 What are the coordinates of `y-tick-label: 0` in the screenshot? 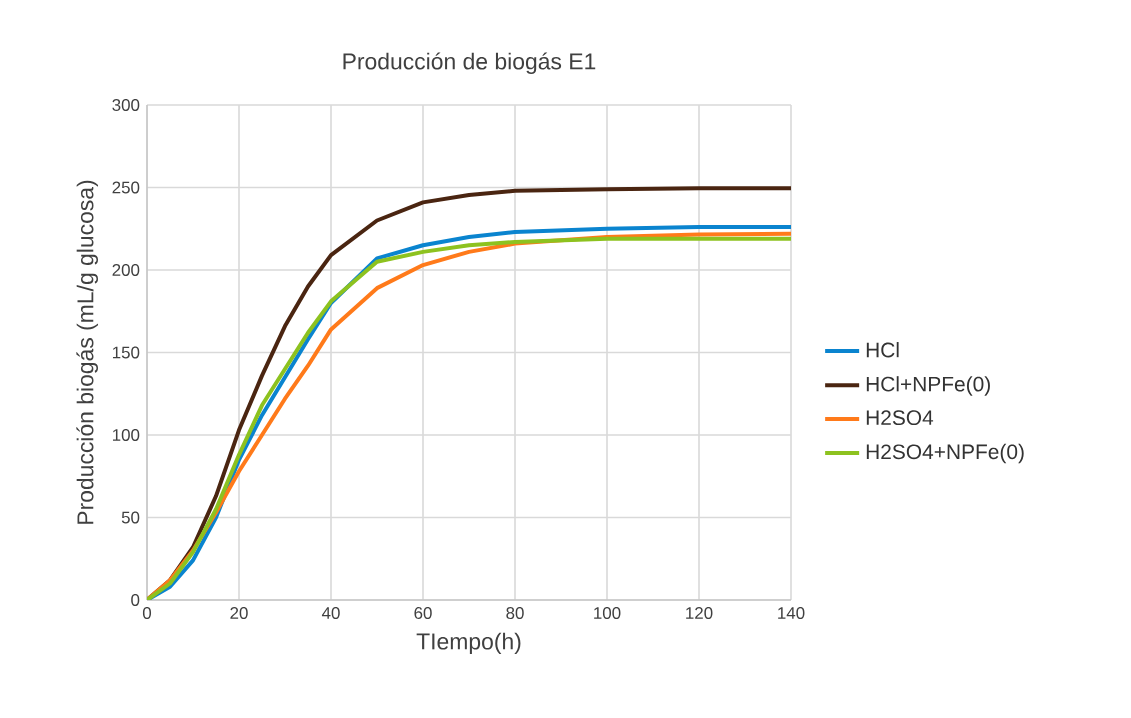 It's located at (135, 600).